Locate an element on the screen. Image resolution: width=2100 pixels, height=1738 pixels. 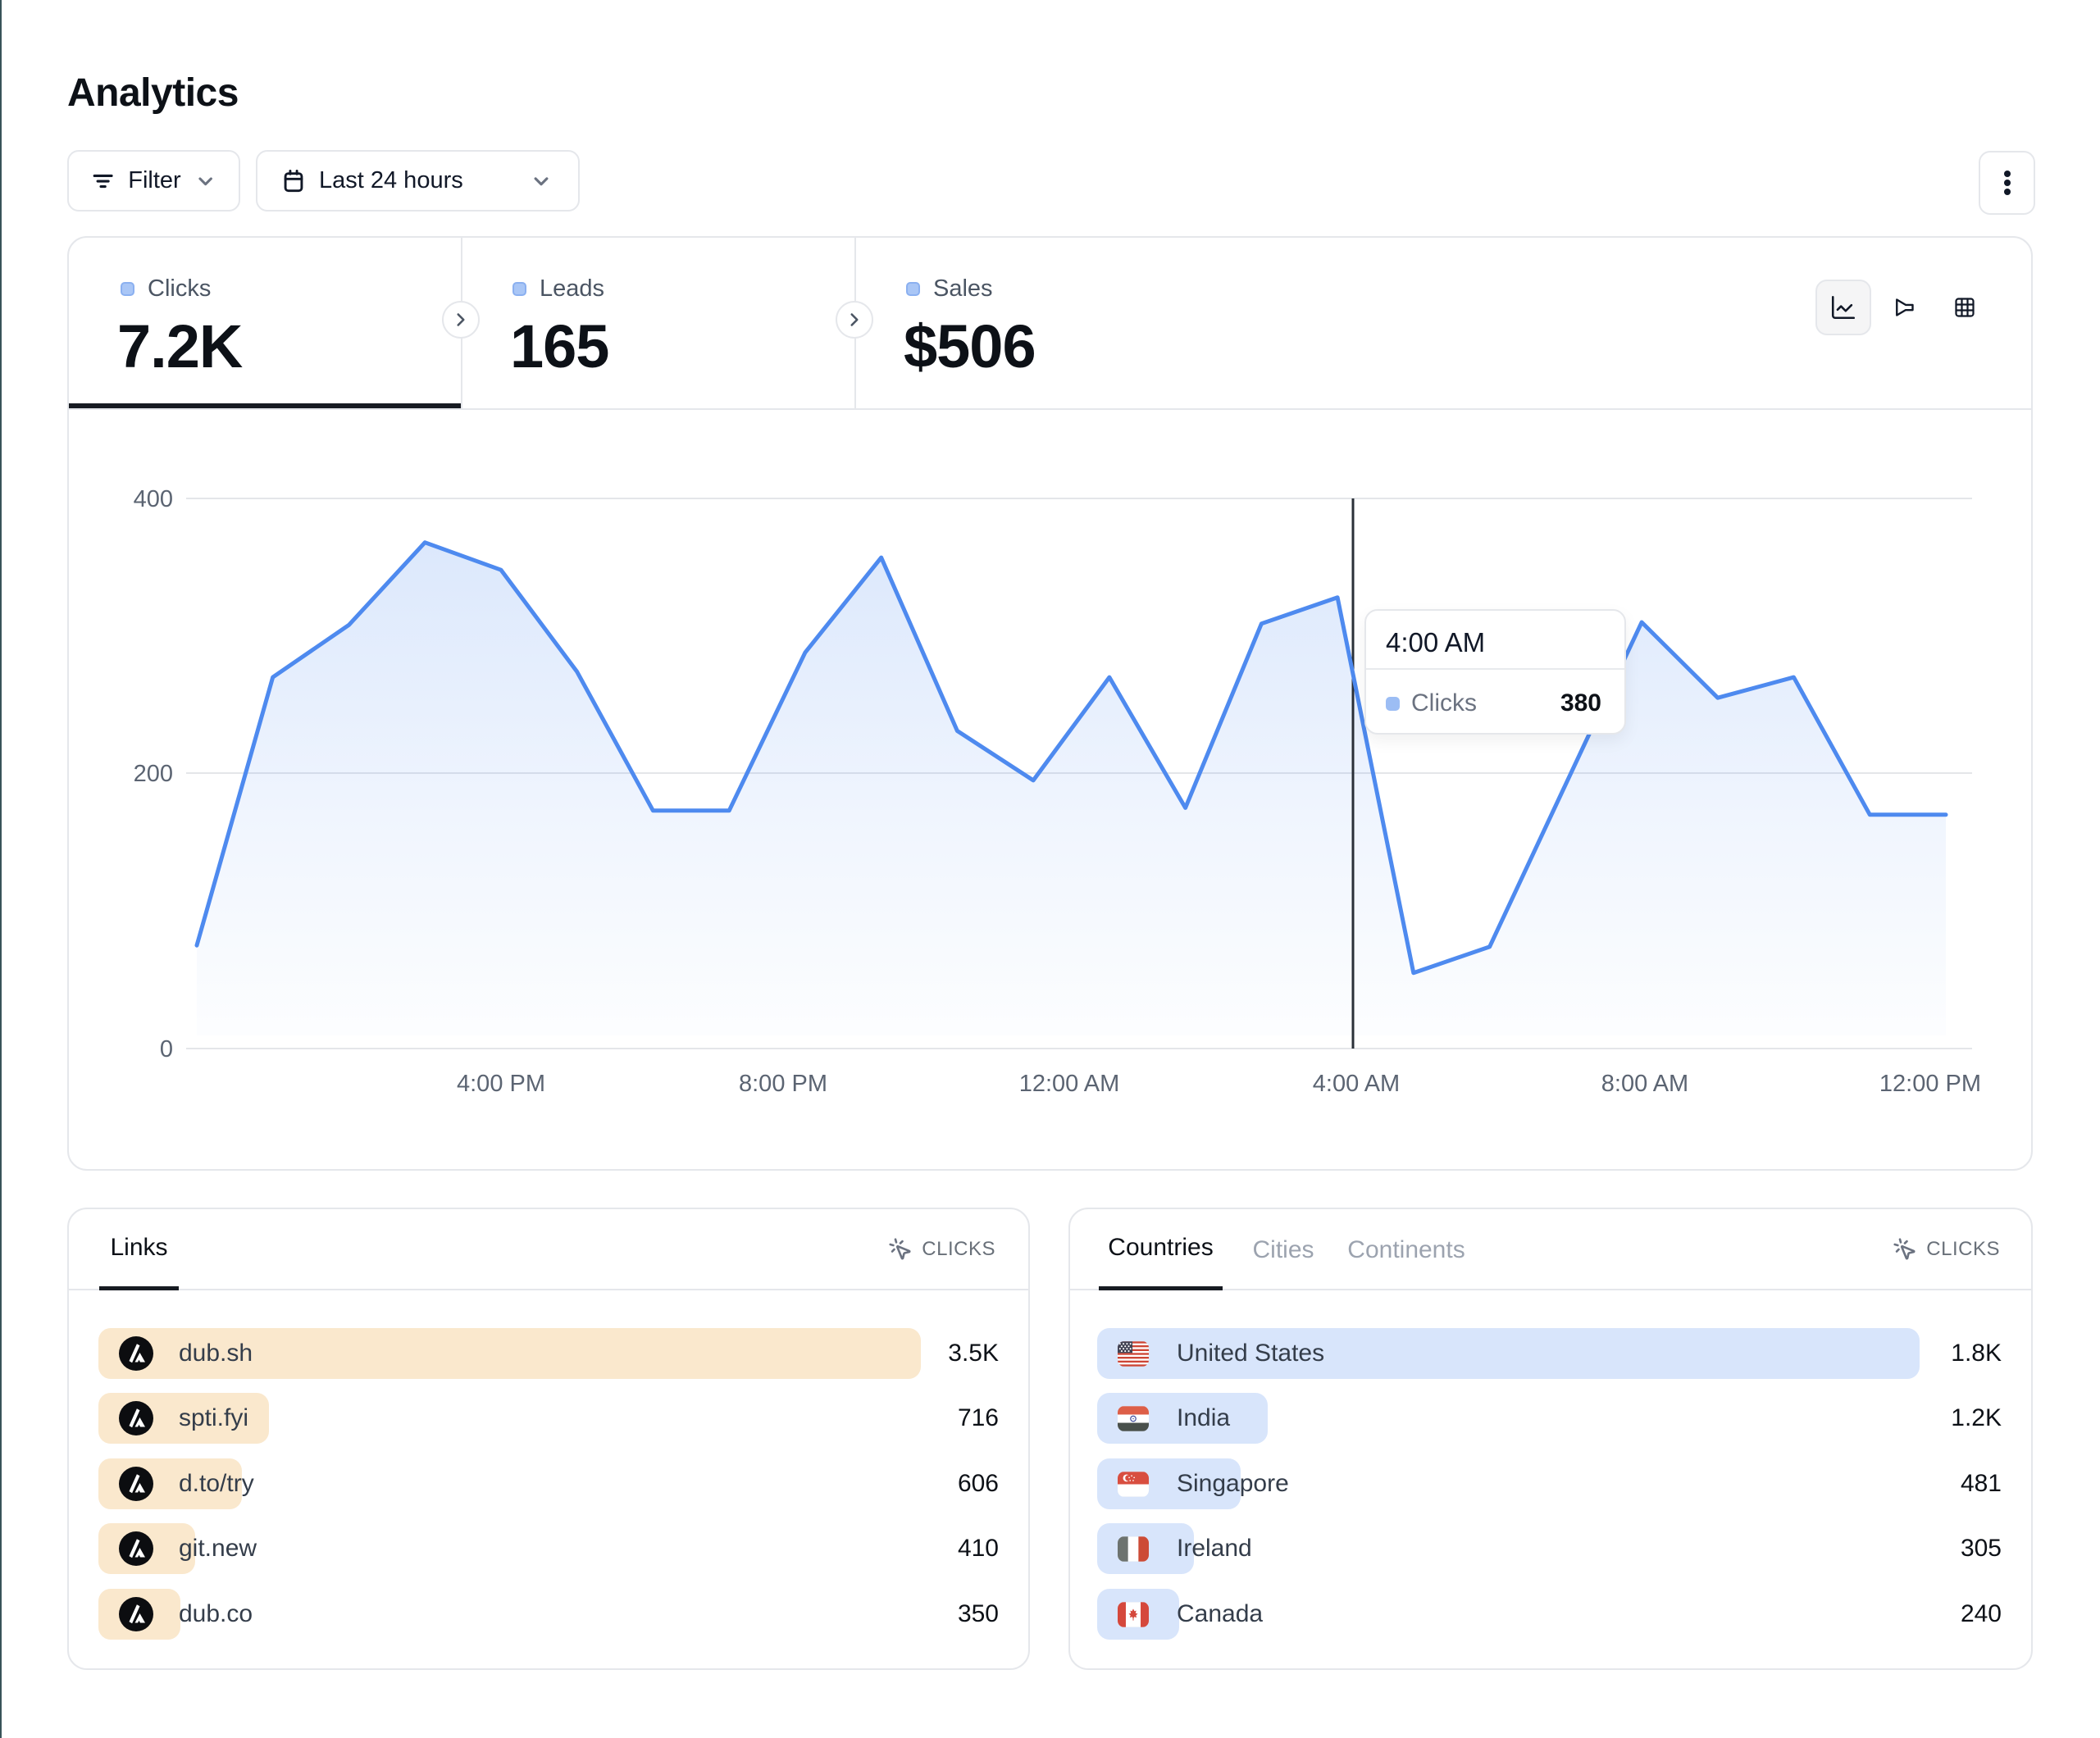
svg-text: 4:00 PM is located at coordinates (501, 1084).